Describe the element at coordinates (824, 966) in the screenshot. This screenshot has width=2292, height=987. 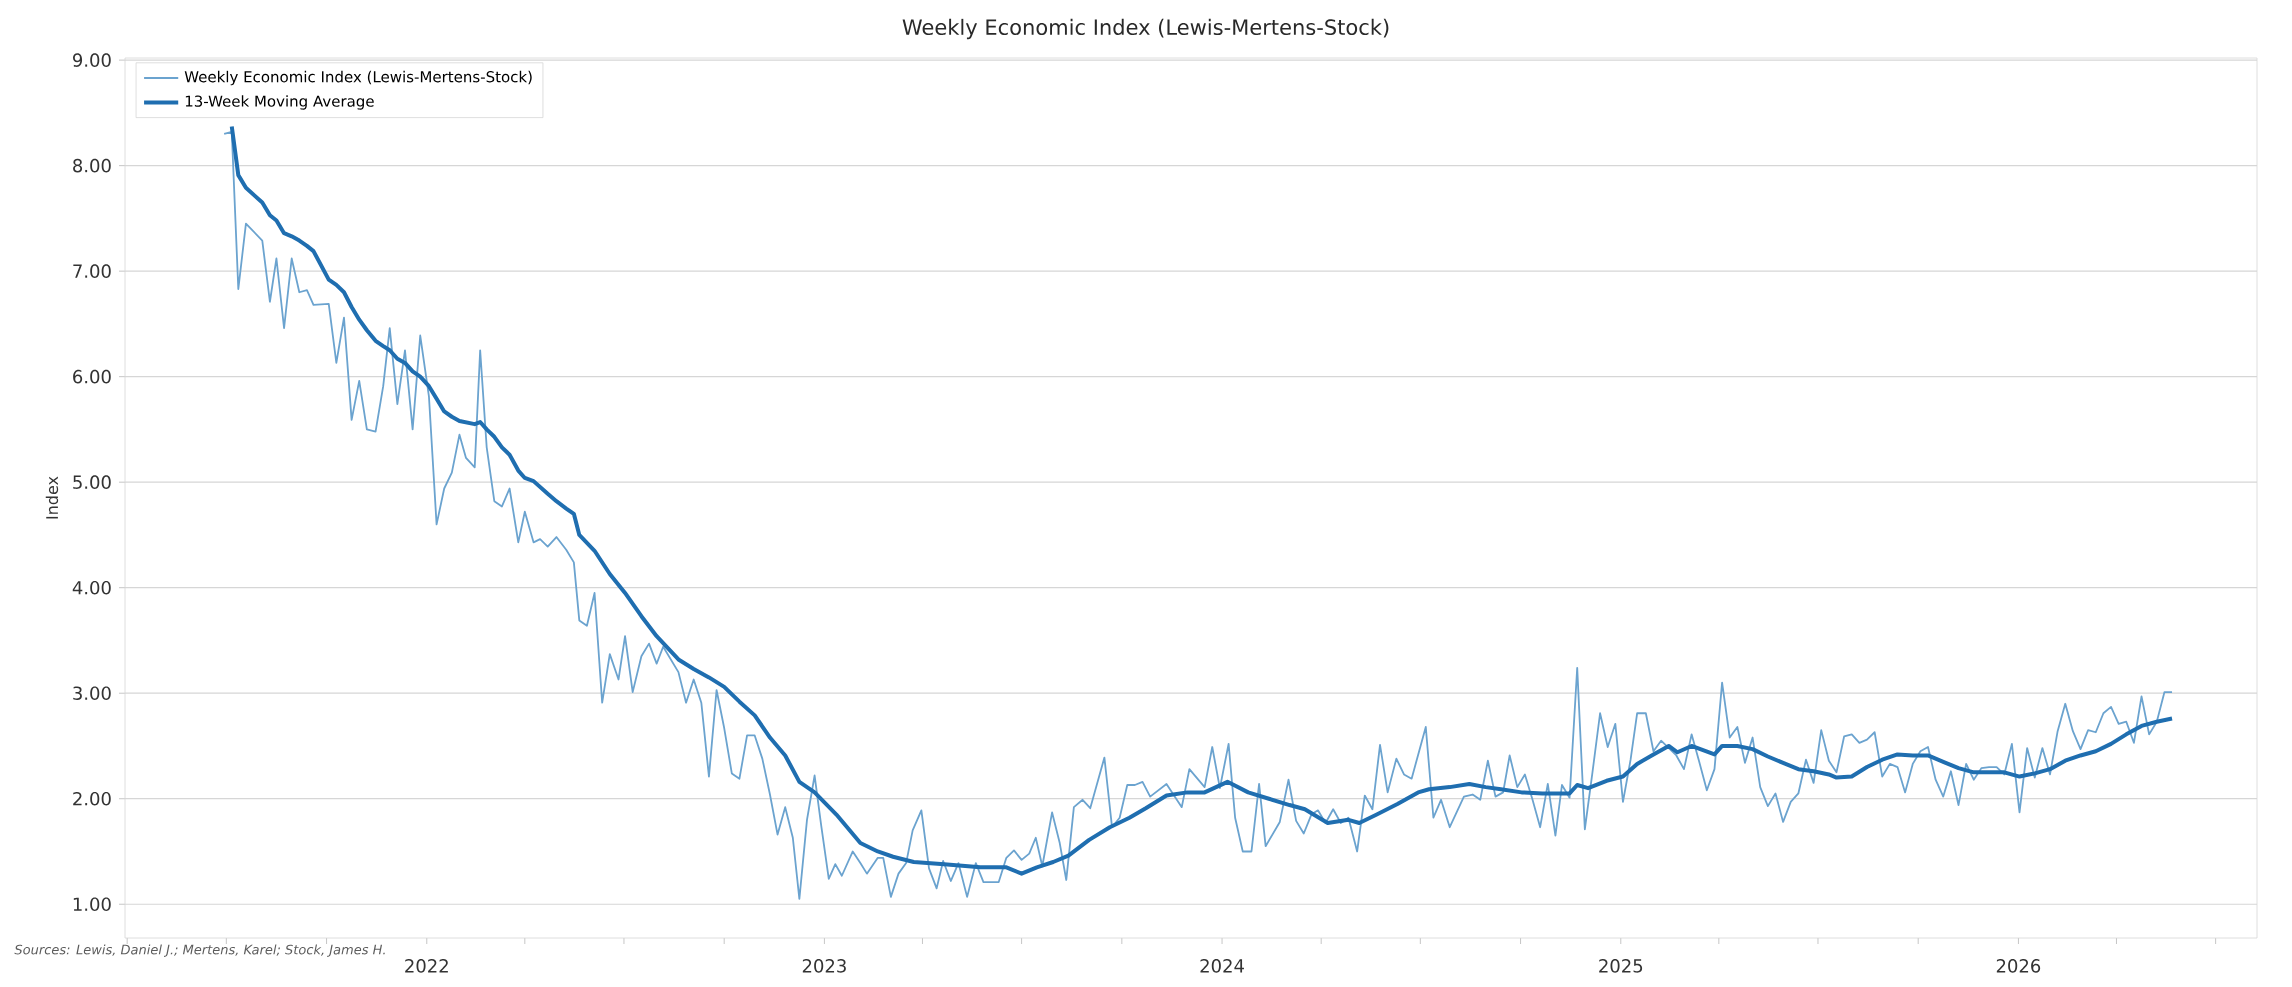
I see `x-tick-label: 2023` at that location.